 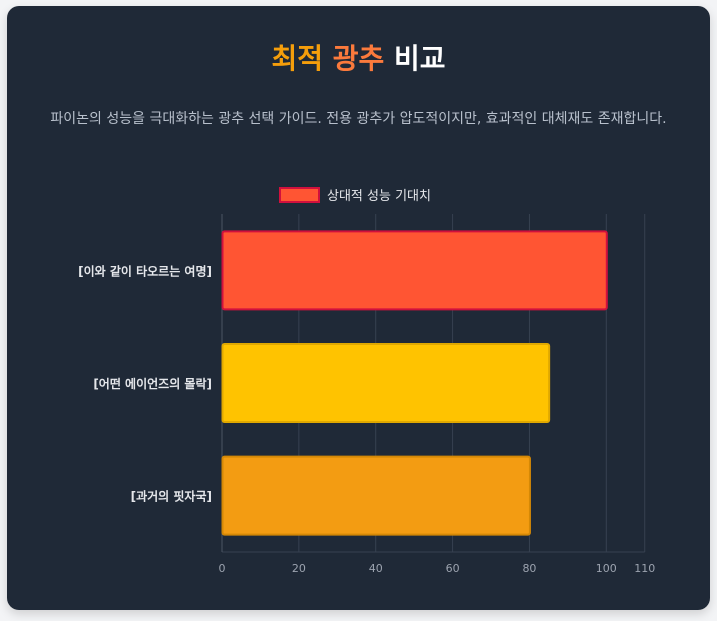 What do you see at coordinates (376, 568) in the screenshot?
I see `x-tick-label-2: 40` at bounding box center [376, 568].